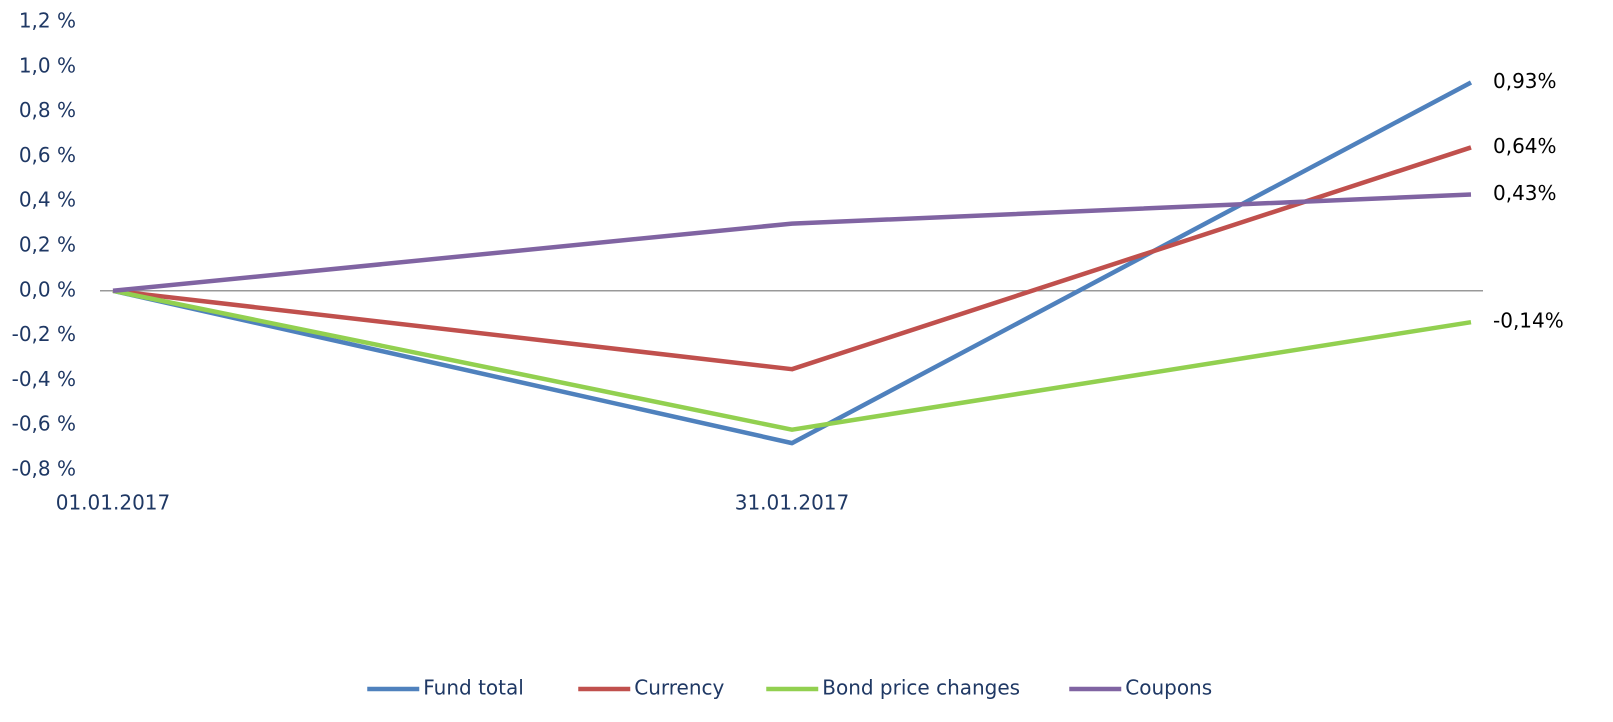 The image size is (1613, 722). What do you see at coordinates (47, 65) in the screenshot?
I see `y-tick-label: 1,0 %` at bounding box center [47, 65].